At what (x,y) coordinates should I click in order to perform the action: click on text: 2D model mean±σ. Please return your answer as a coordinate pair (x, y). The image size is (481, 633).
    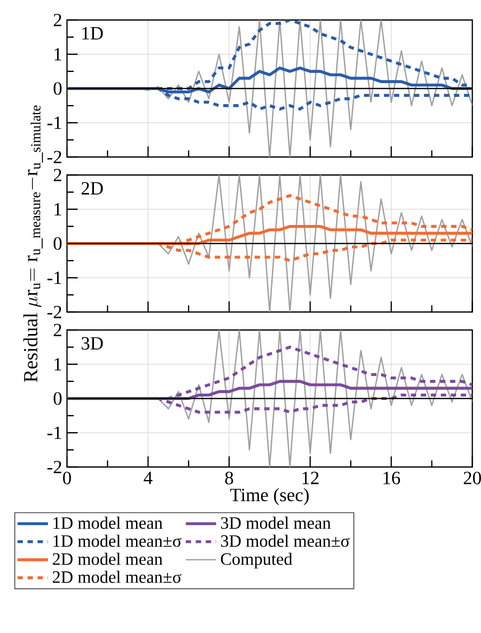
    Looking at the image, I should click on (117, 576).